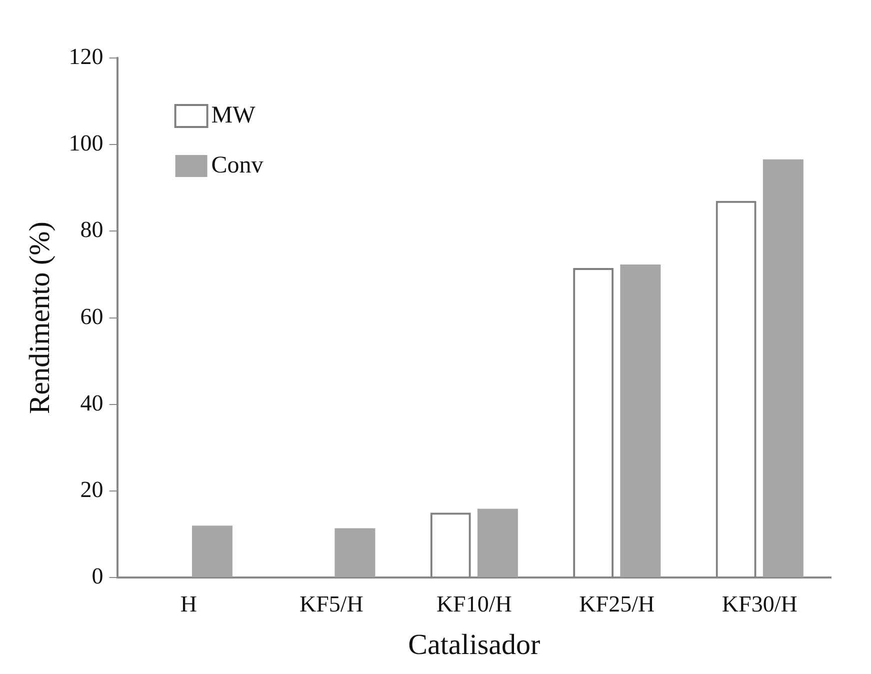 The width and height of the screenshot is (871, 674). I want to click on y-tick-label: 20, so click(92, 489).